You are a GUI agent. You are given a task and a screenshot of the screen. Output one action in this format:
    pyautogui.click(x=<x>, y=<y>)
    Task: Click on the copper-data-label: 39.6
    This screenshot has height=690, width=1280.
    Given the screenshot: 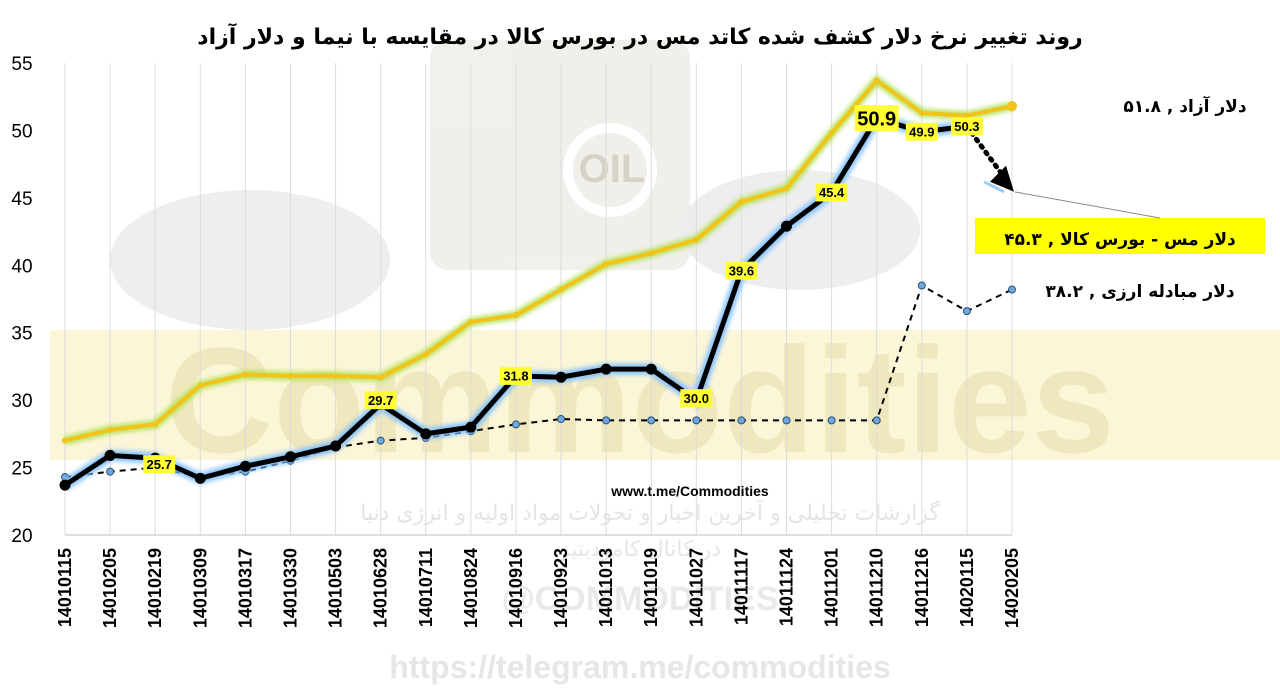 What is the action you would take?
    pyautogui.click(x=741, y=270)
    